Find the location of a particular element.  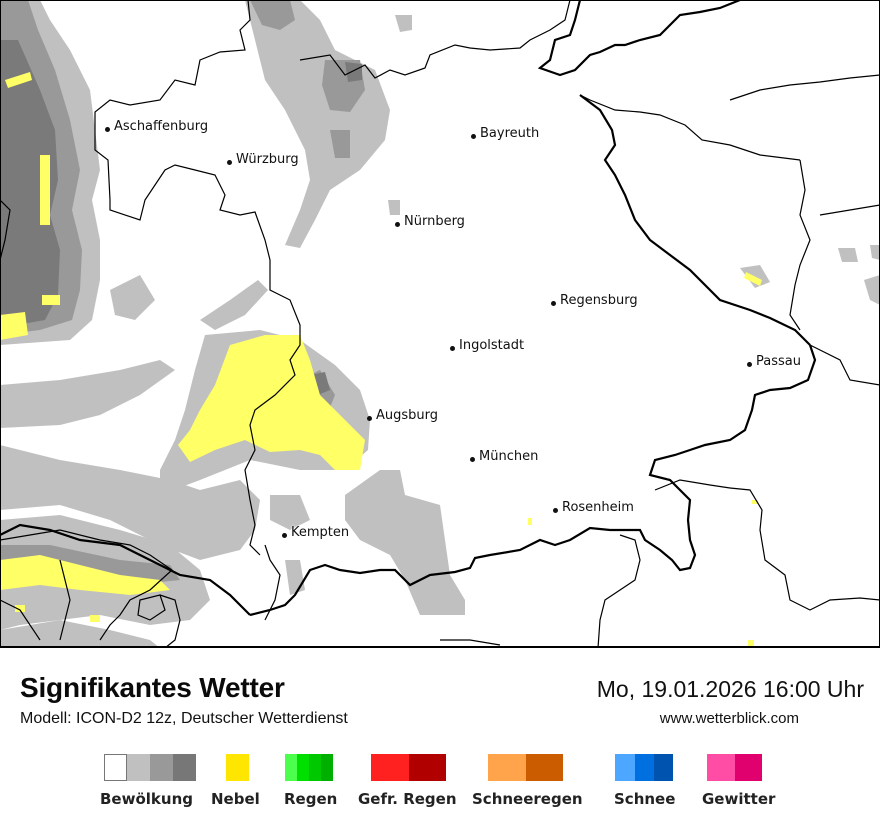

city-label-regensburg: Regensburg is located at coordinates (594, 301).